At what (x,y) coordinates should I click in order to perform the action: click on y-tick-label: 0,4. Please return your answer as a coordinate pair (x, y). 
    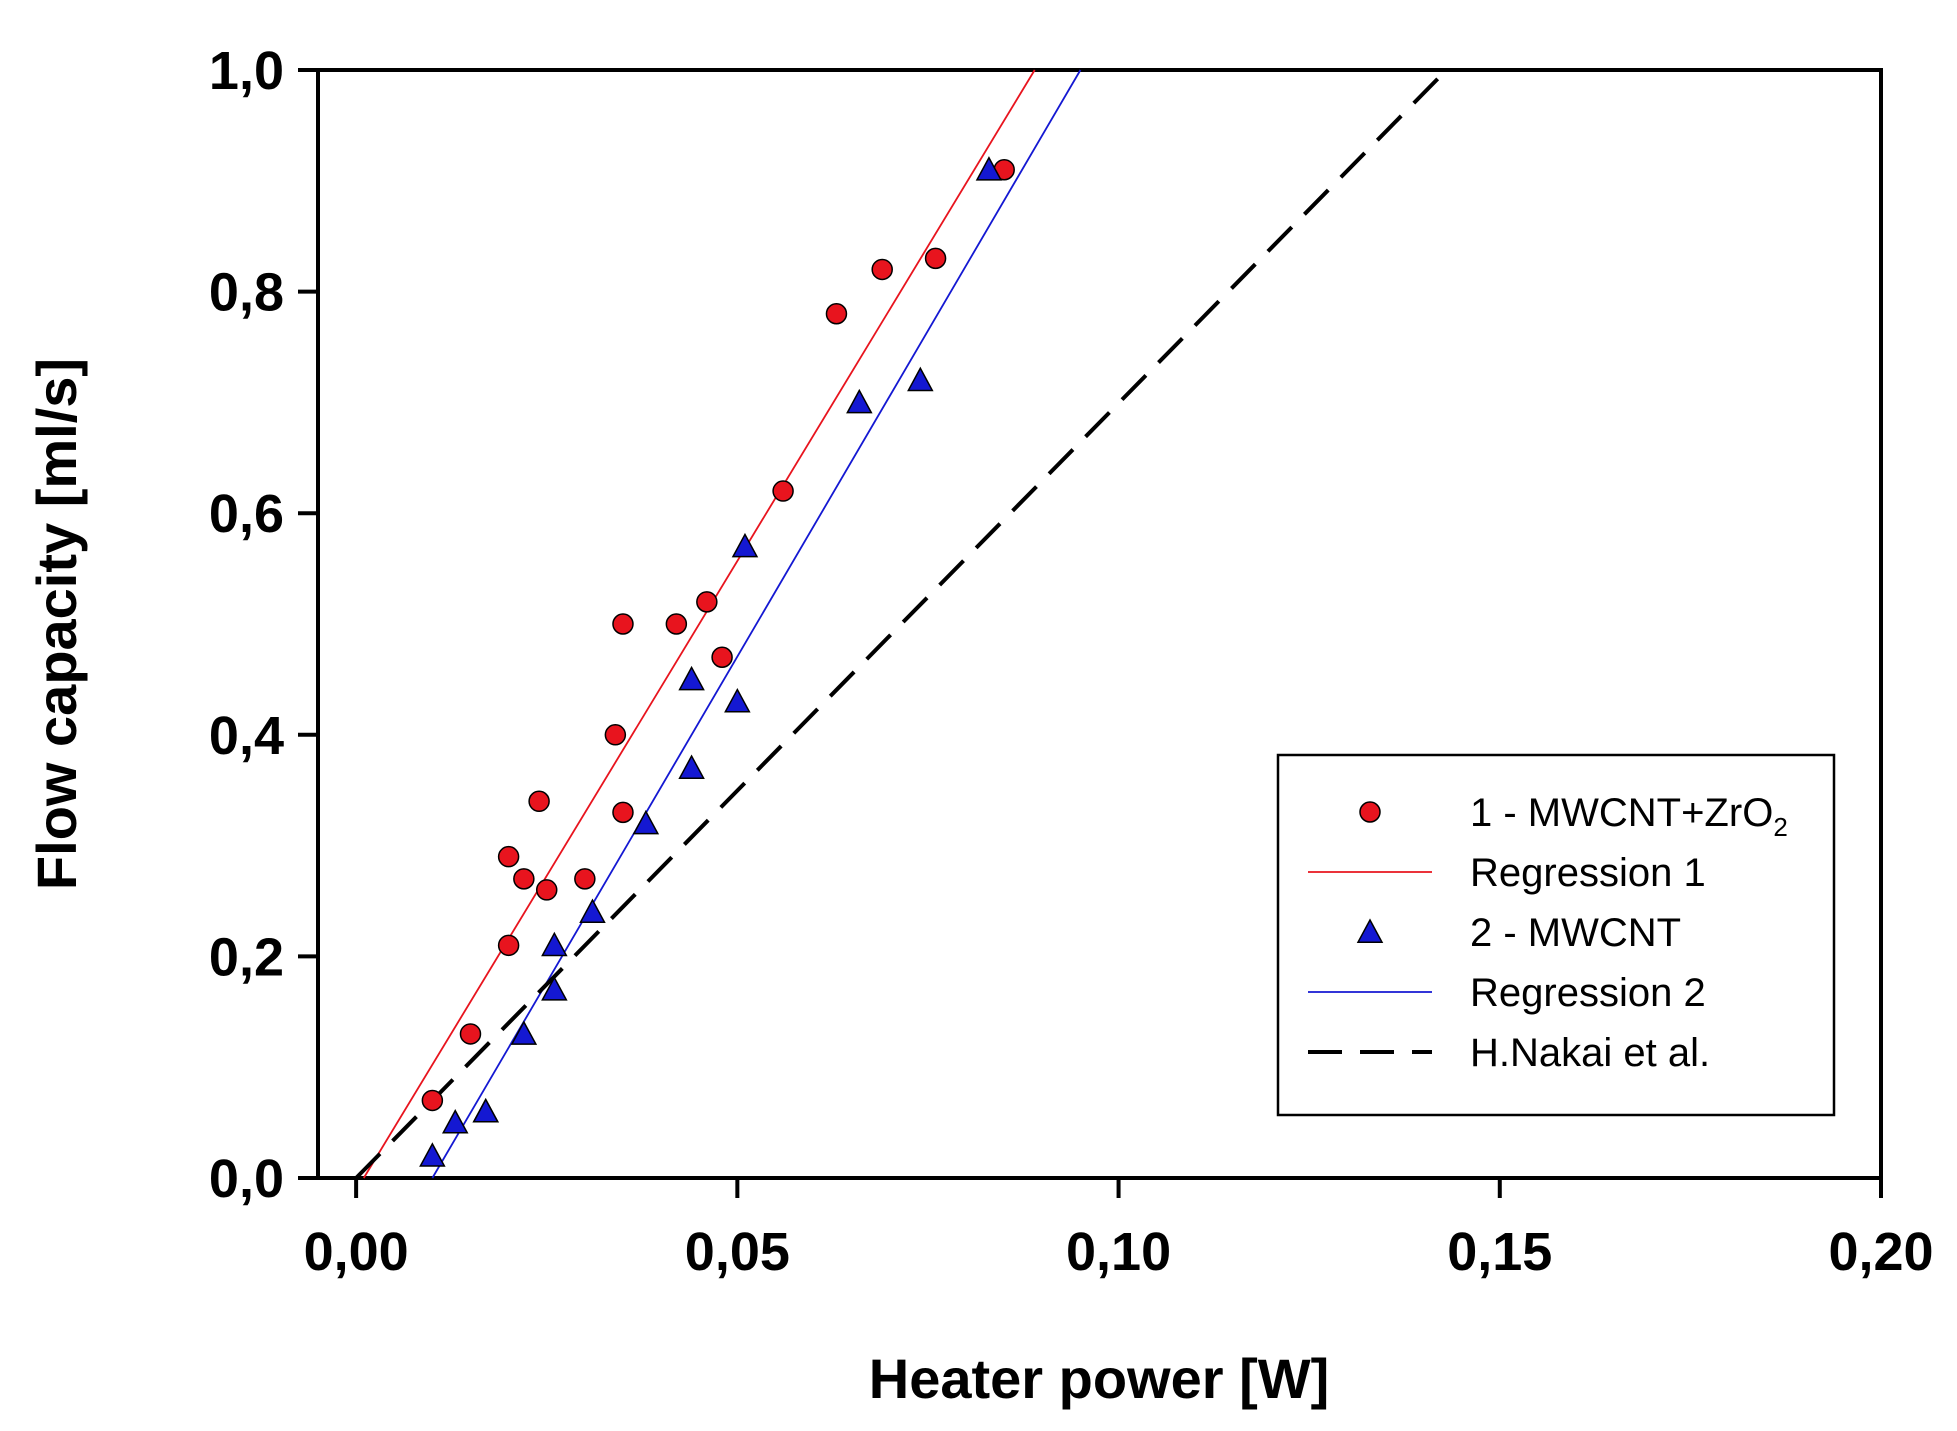
    Looking at the image, I should click on (246, 736).